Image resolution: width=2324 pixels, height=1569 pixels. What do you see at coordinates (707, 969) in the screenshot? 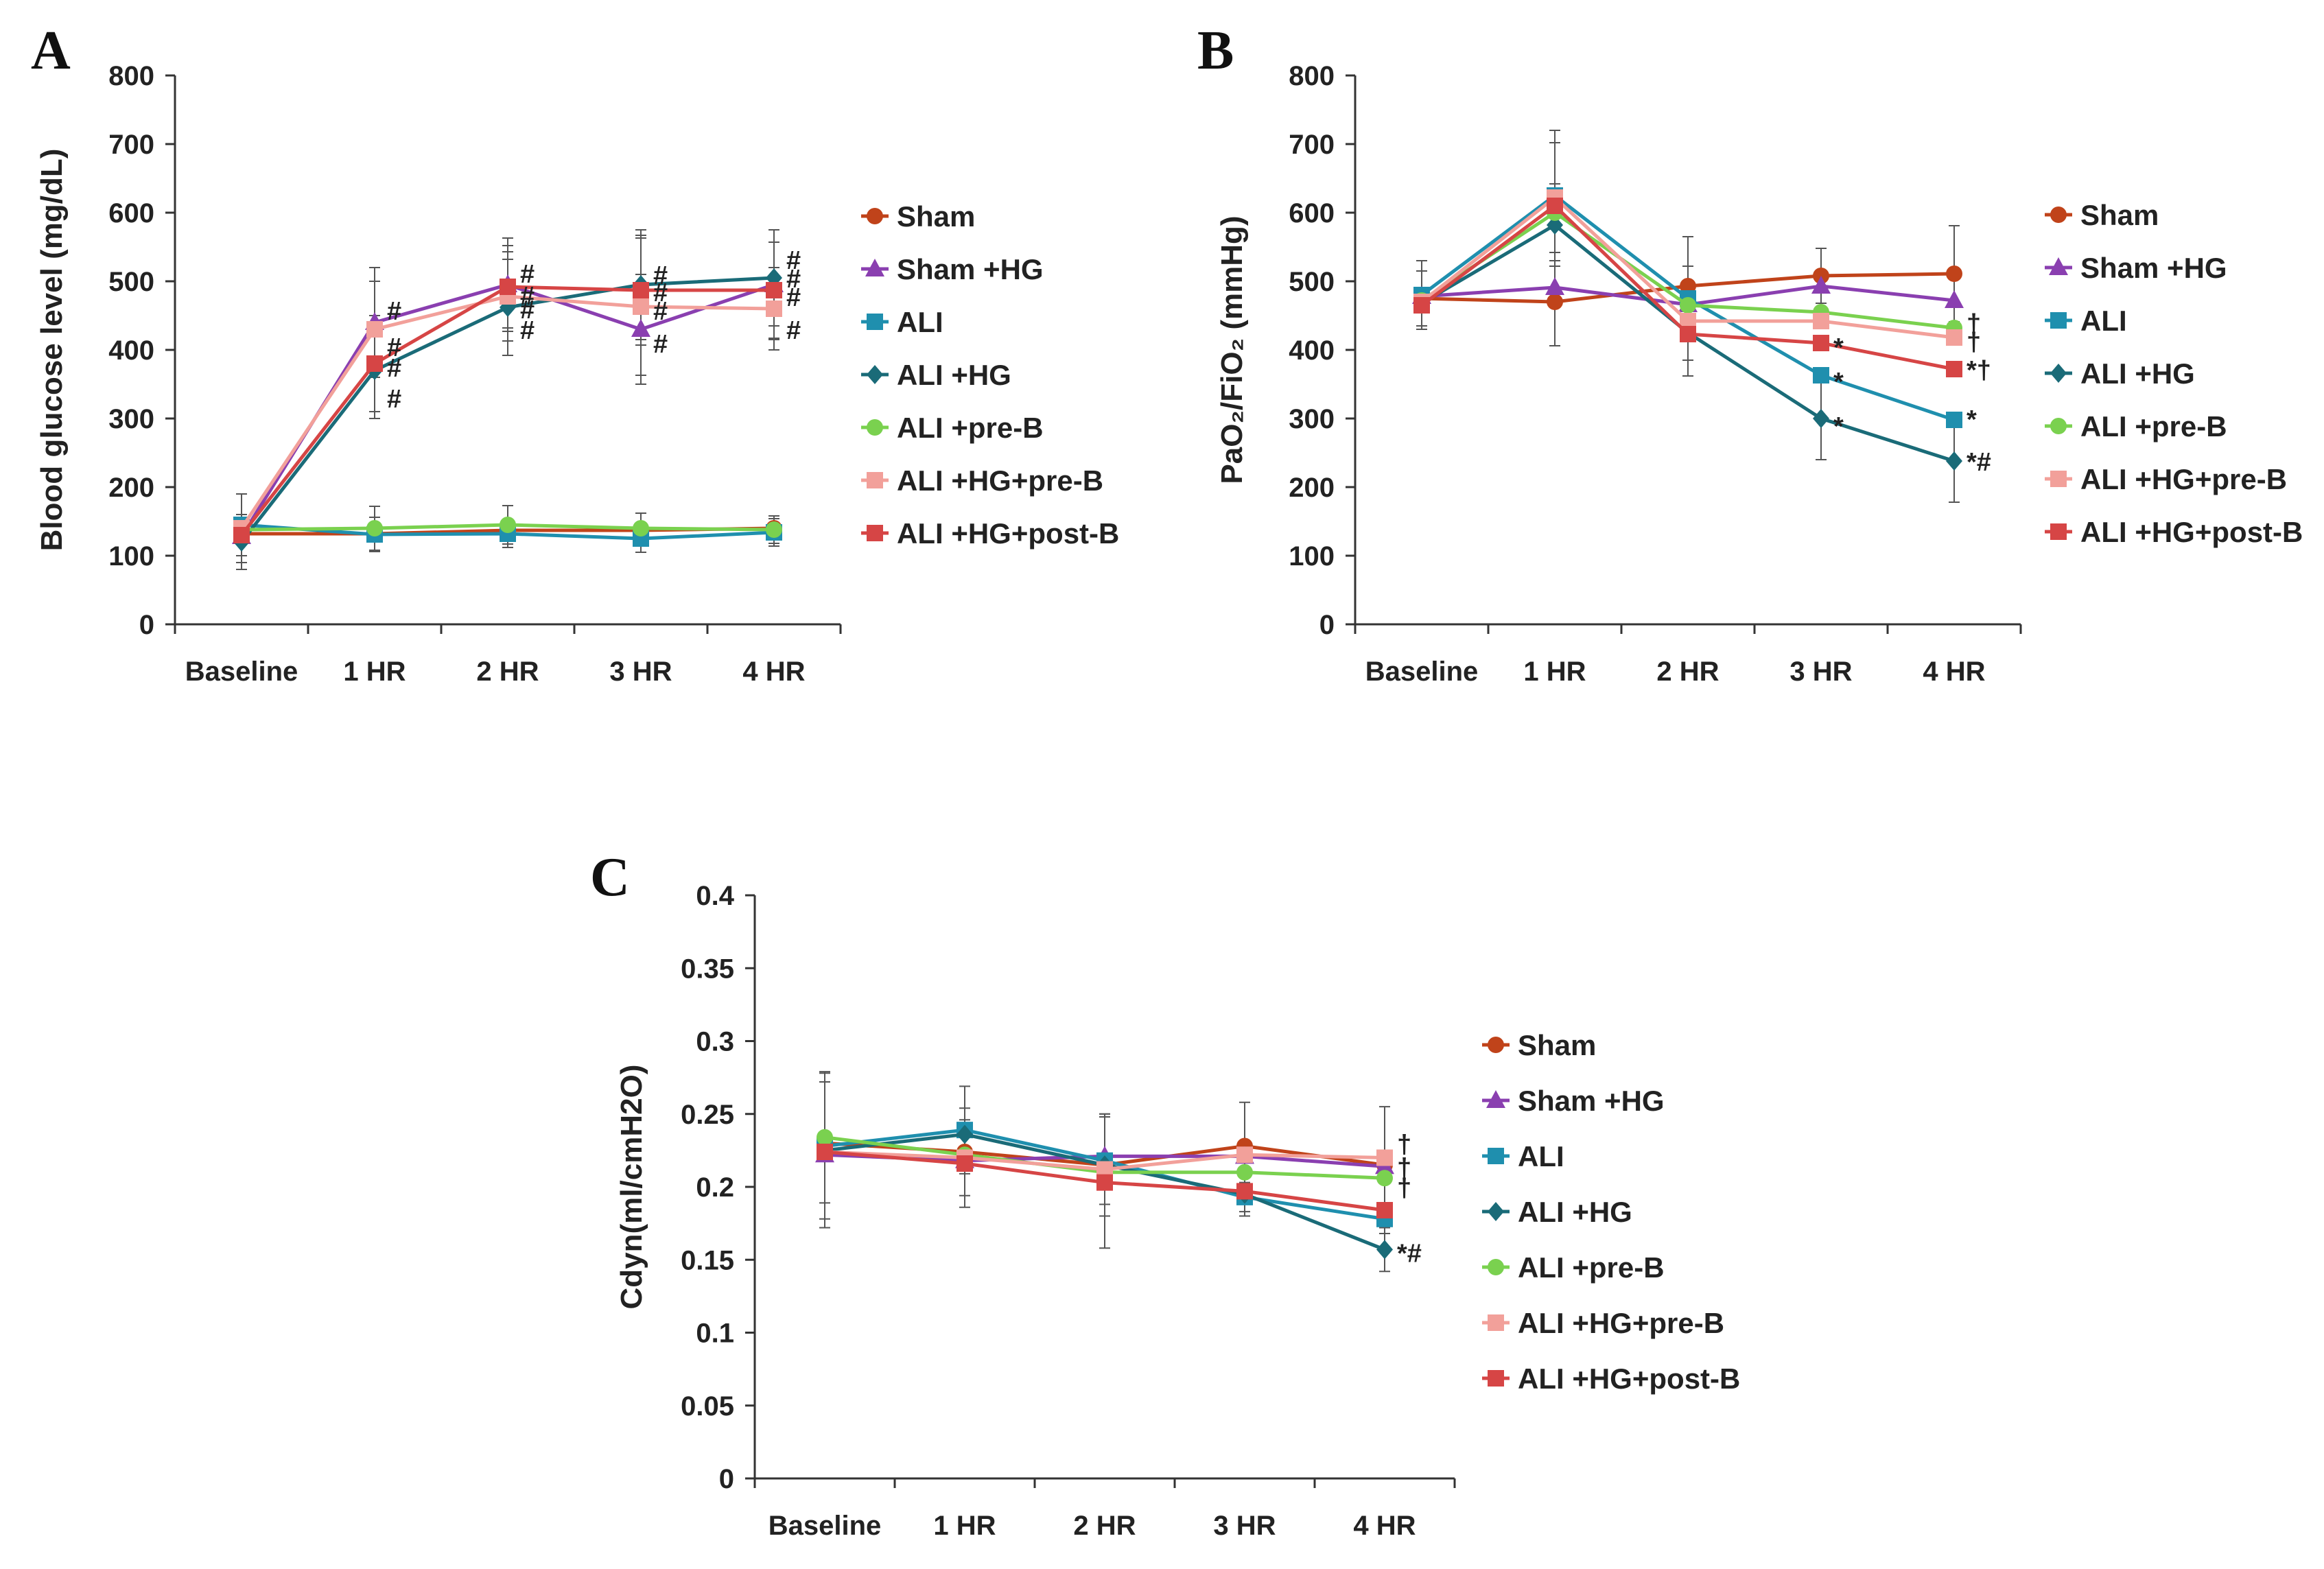
I see `y-tick-label: 0.35` at bounding box center [707, 969].